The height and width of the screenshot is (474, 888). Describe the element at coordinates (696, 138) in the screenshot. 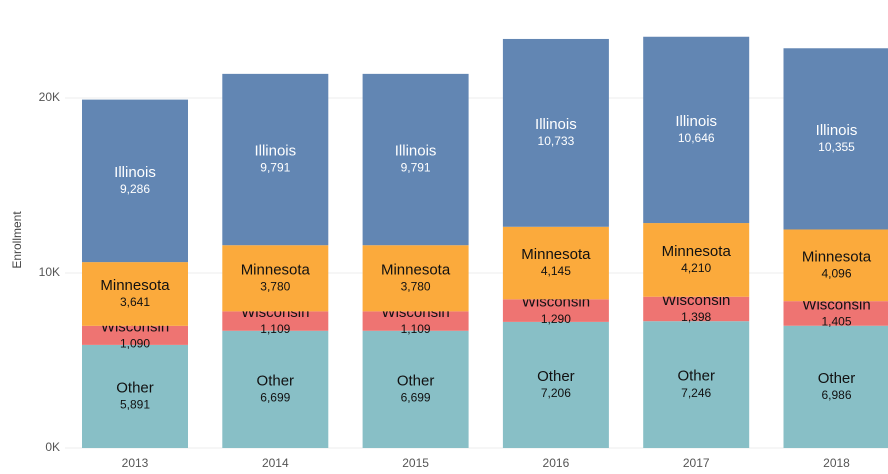

I see `value-label: 10,646` at that location.